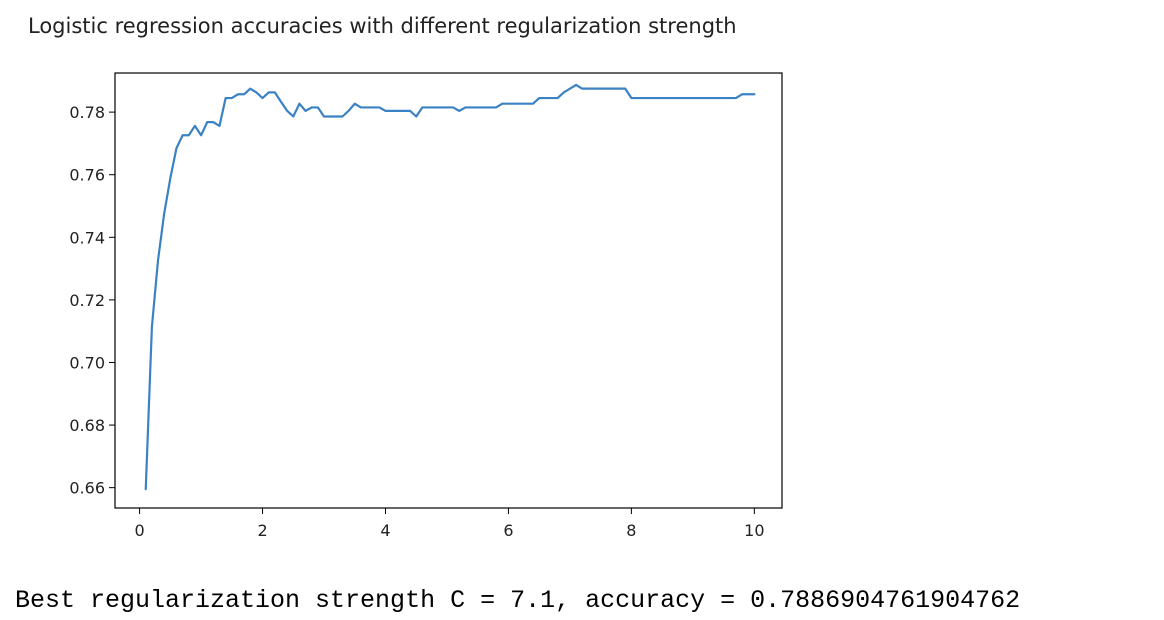  What do you see at coordinates (139, 530) in the screenshot?
I see `x-tick-label: 0` at bounding box center [139, 530].